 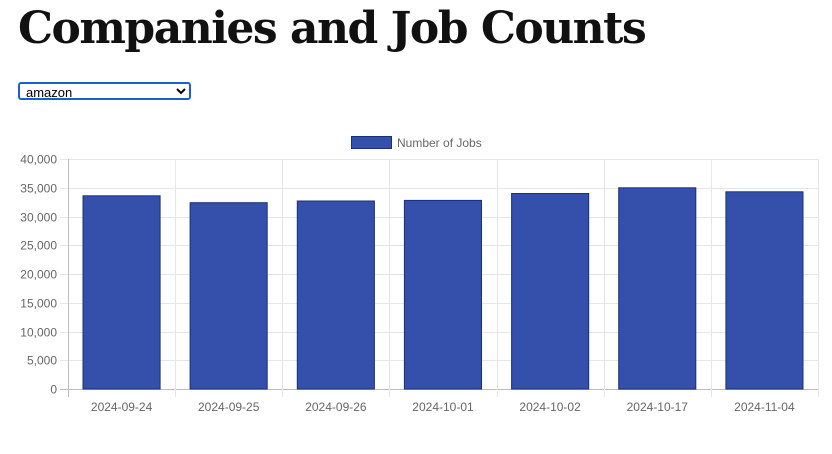 I want to click on y-tick-label: 10,000, so click(x=38, y=333).